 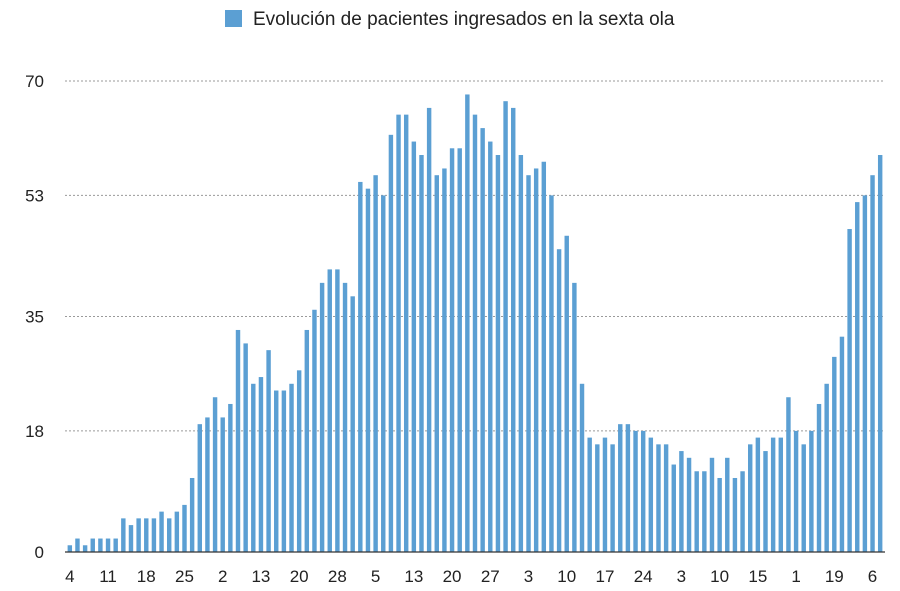 I want to click on y-tick-label: 53, so click(x=34, y=195).